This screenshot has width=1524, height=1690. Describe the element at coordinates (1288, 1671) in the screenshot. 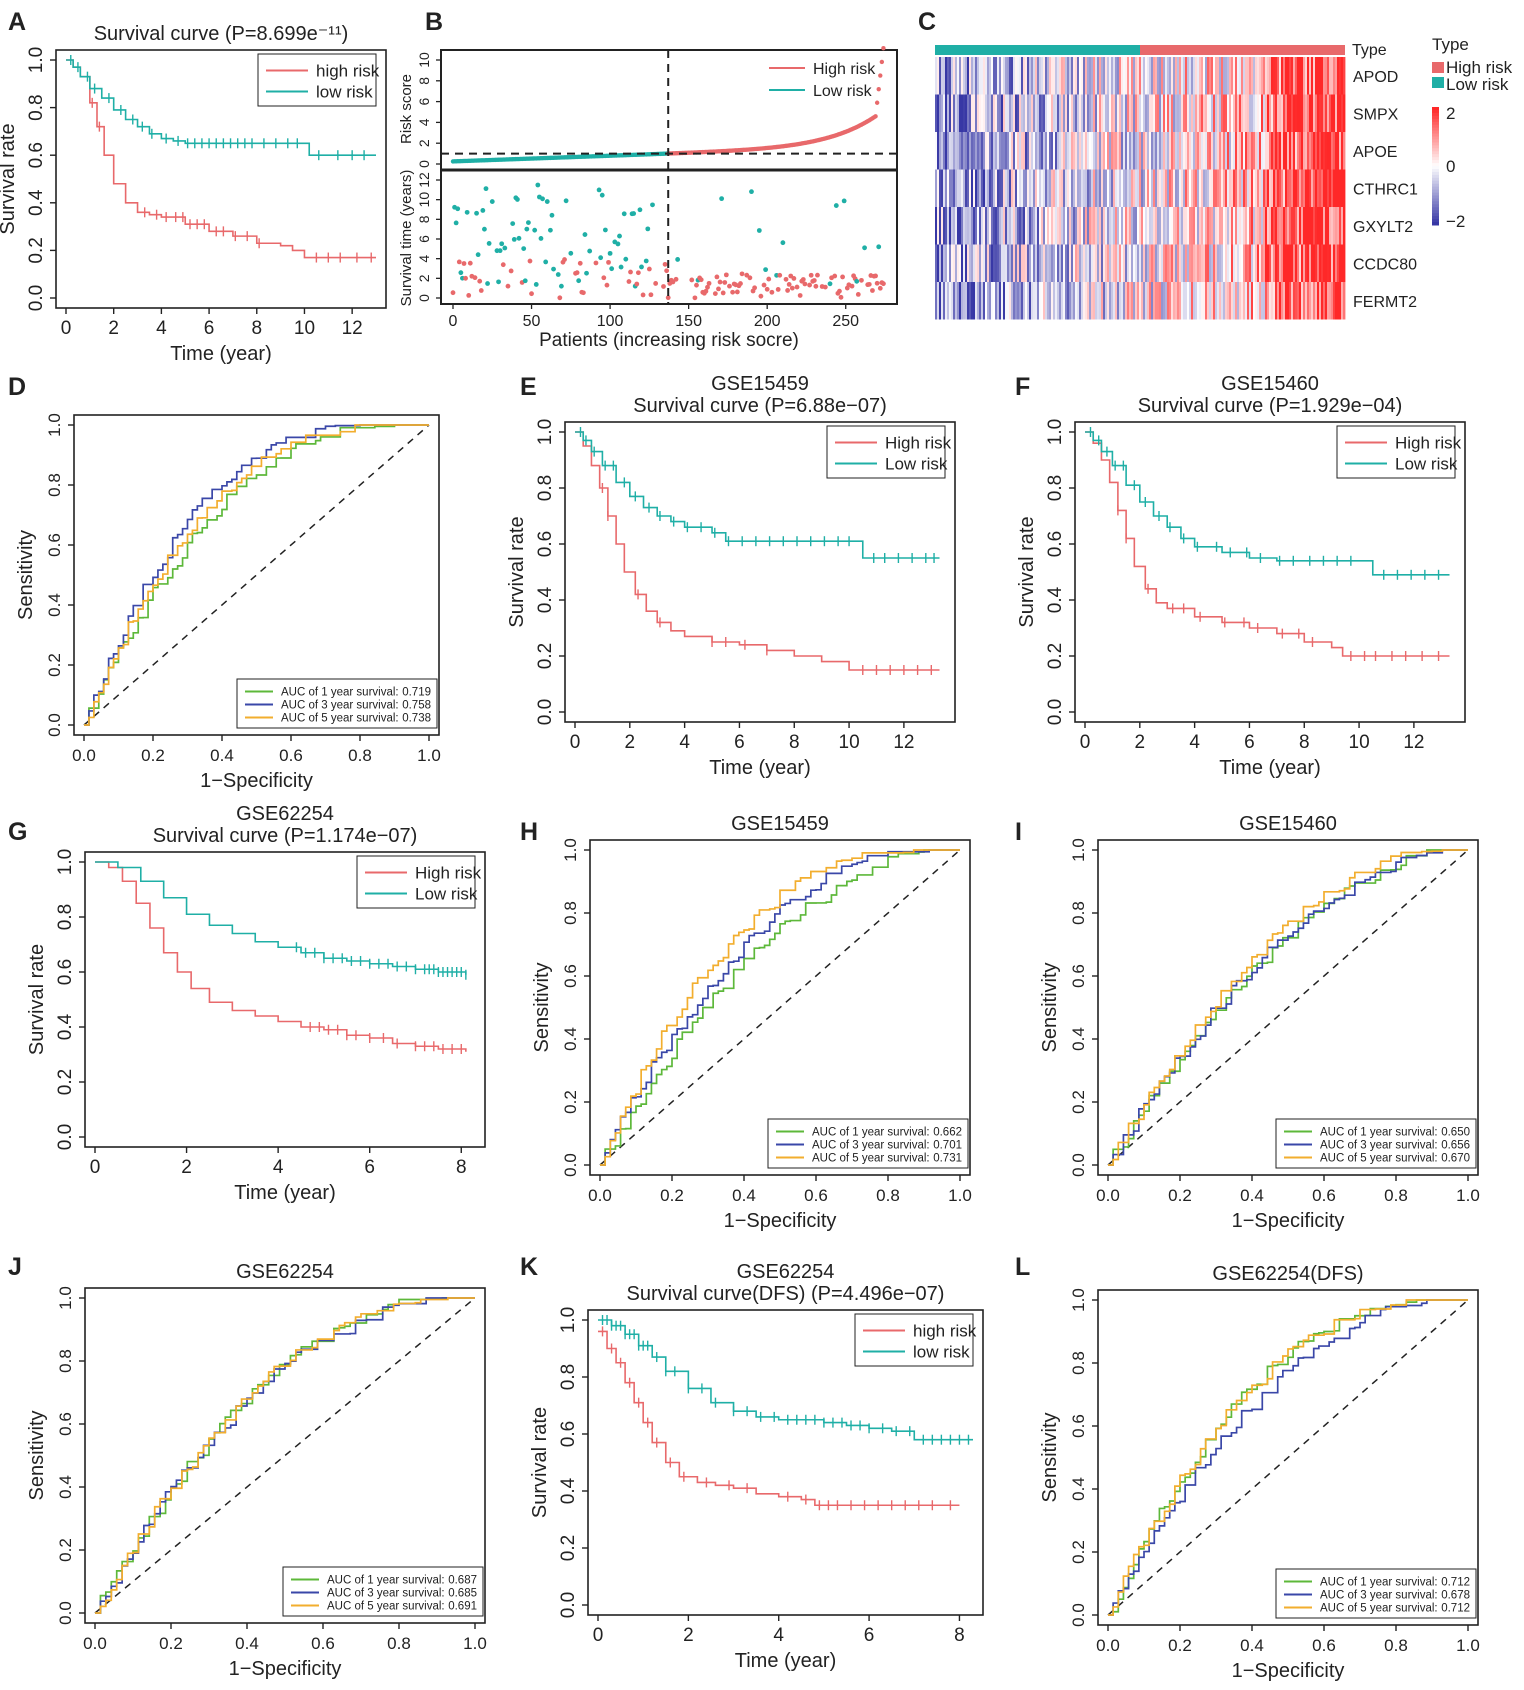

I see `x-axis-label: 1−Specificity` at that location.